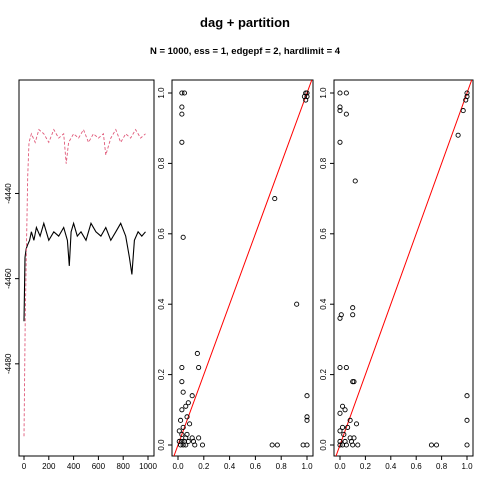  I want to click on x-tick-label: 800, so click(124, 466).